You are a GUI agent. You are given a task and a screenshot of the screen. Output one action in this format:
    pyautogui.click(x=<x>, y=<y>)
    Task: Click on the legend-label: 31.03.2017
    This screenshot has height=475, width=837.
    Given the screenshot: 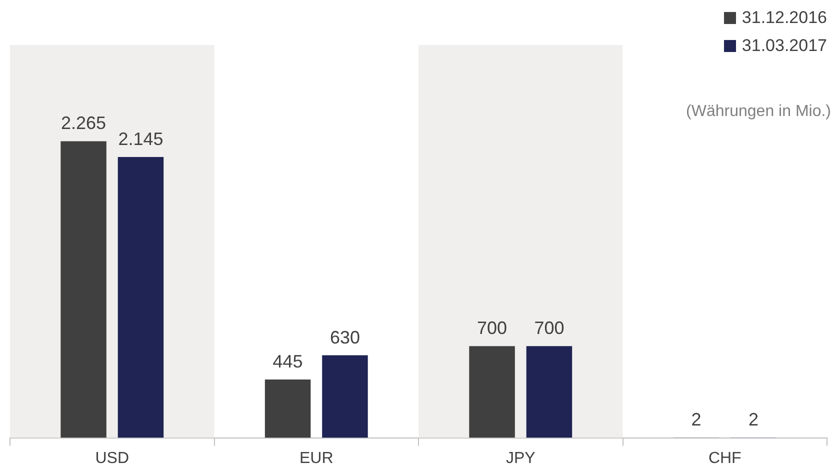 What is the action you would take?
    pyautogui.click(x=783, y=46)
    